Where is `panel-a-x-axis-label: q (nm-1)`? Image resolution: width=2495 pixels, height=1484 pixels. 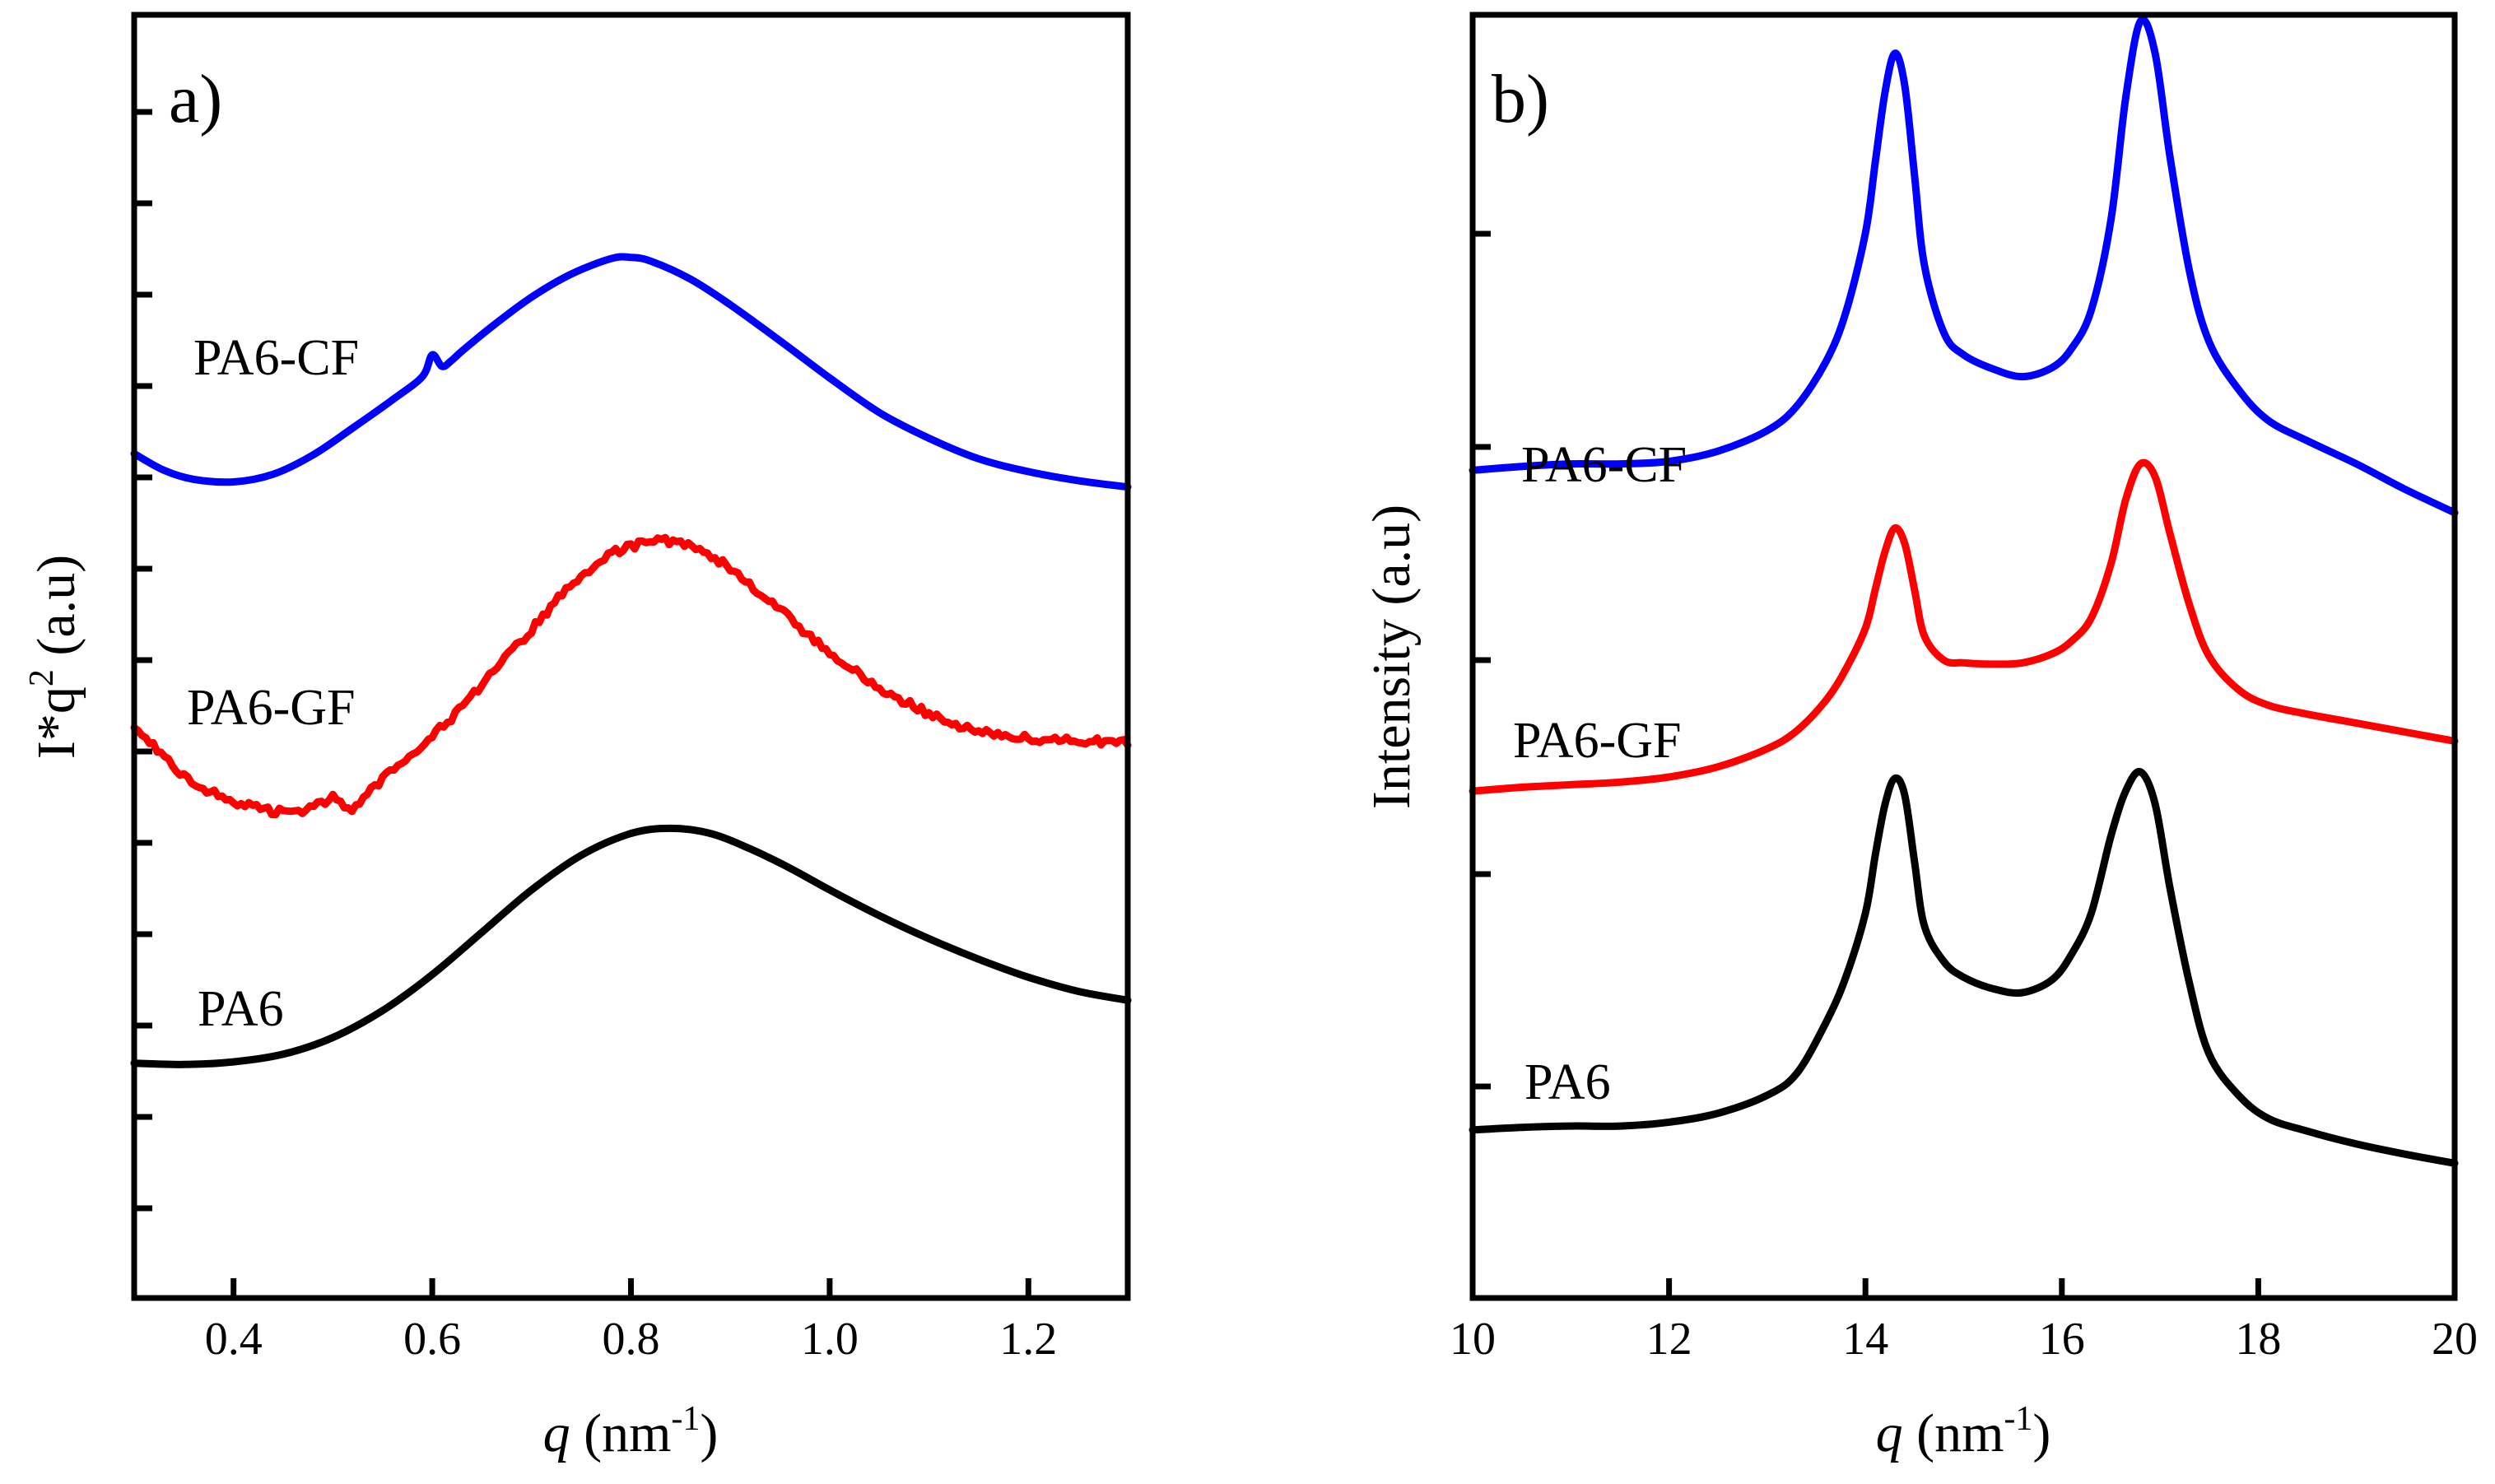 panel-a-x-axis-label: q (nm-1) is located at coordinates (631, 1431).